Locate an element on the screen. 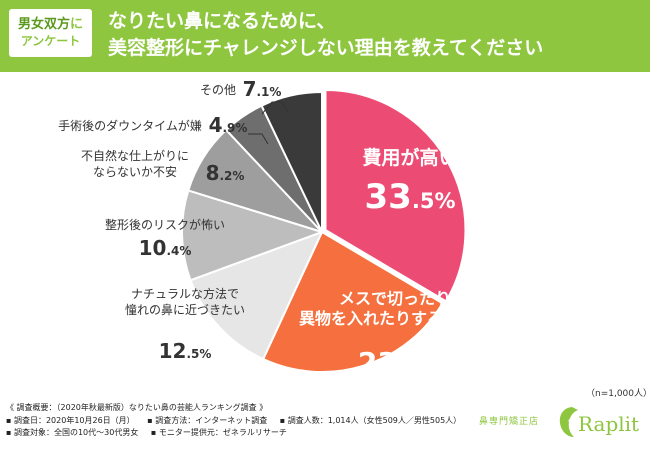 This screenshot has width=650, height=450. title-line-2: 美容整形にチャレンジしない理由を教えてください is located at coordinates (326, 48).